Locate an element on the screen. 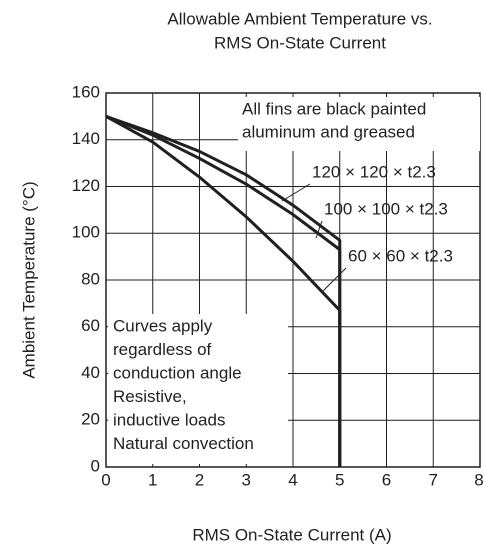 The width and height of the screenshot is (485, 551). annotation: Resistive, is located at coordinates (150, 396).